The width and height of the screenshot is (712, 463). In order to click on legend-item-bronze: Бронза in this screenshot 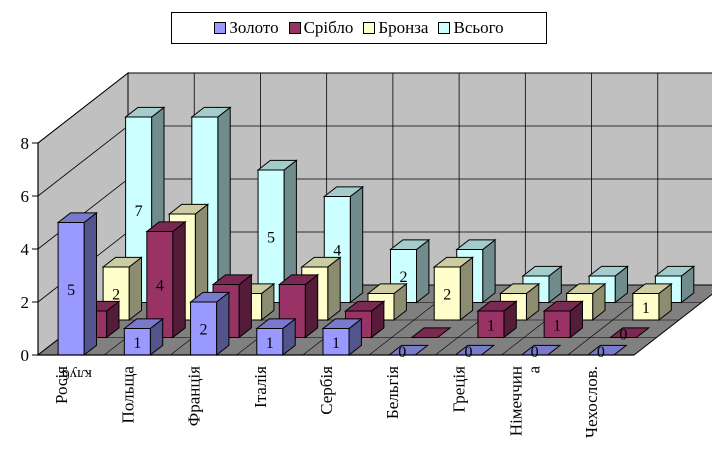, I will do `click(395, 28)`.